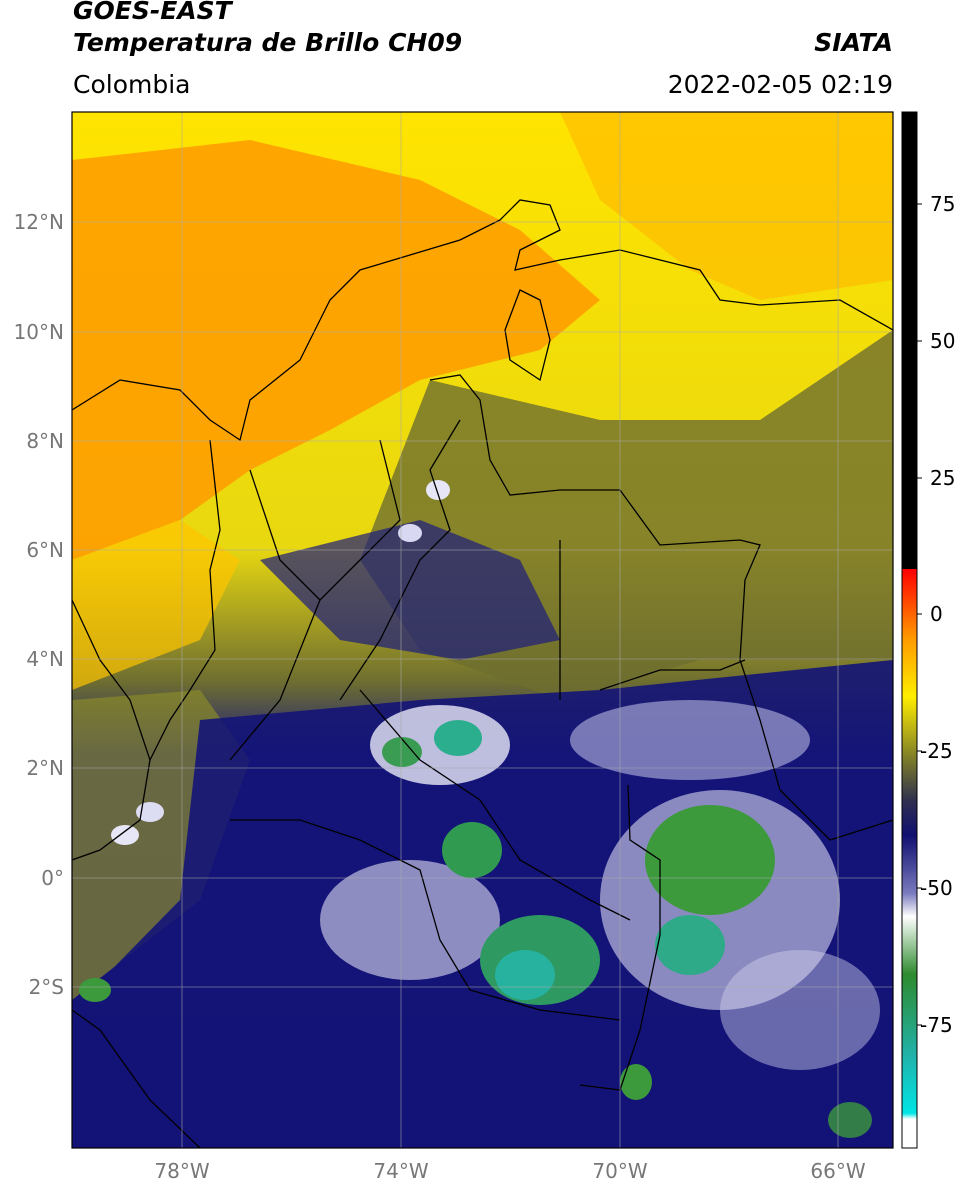 The height and width of the screenshot is (1190, 966). What do you see at coordinates (837, 1171) in the screenshot?
I see `lon-label: 66°W` at bounding box center [837, 1171].